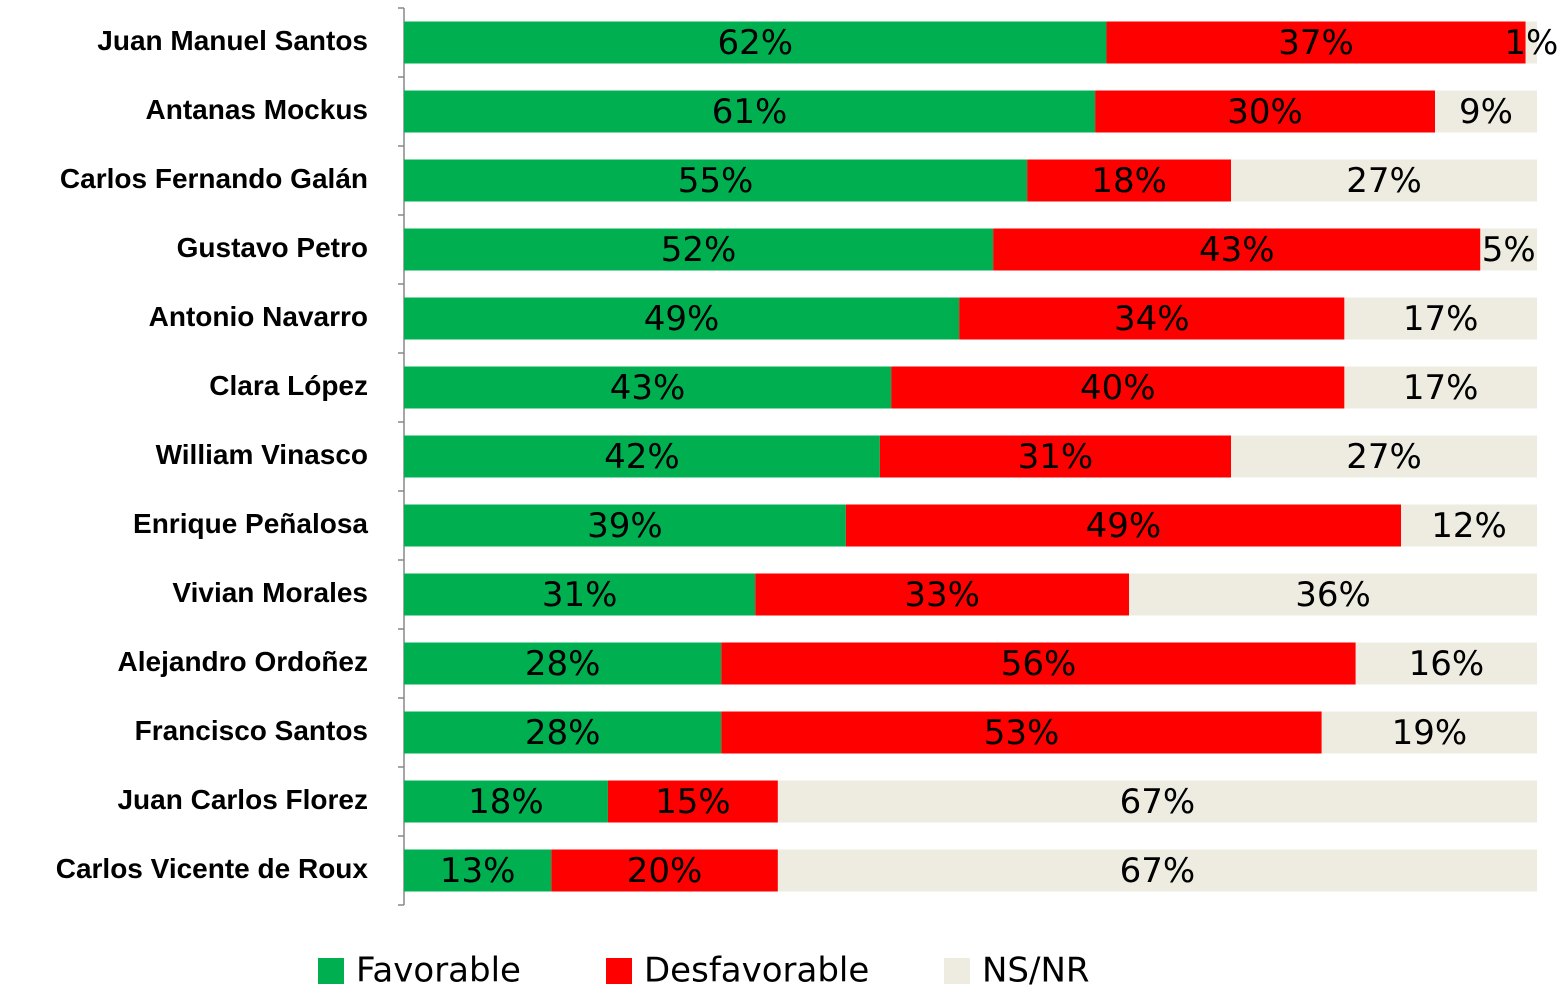 The width and height of the screenshot is (1566, 993). I want to click on value-label: 53%, so click(1022, 733).